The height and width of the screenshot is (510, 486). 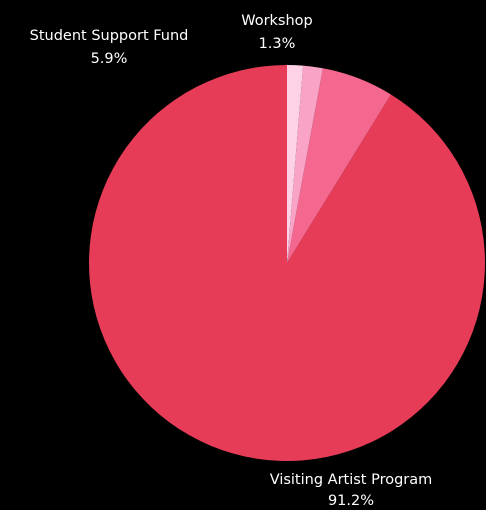 I want to click on label-student-support-fund-value: 5.9%, so click(x=109, y=59).